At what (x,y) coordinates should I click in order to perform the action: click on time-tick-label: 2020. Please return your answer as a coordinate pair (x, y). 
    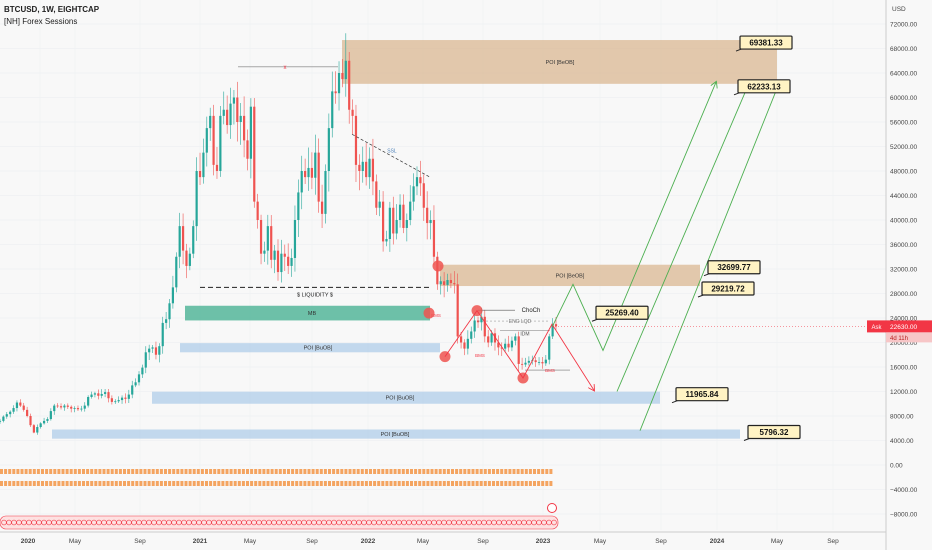
    Looking at the image, I should click on (28, 541).